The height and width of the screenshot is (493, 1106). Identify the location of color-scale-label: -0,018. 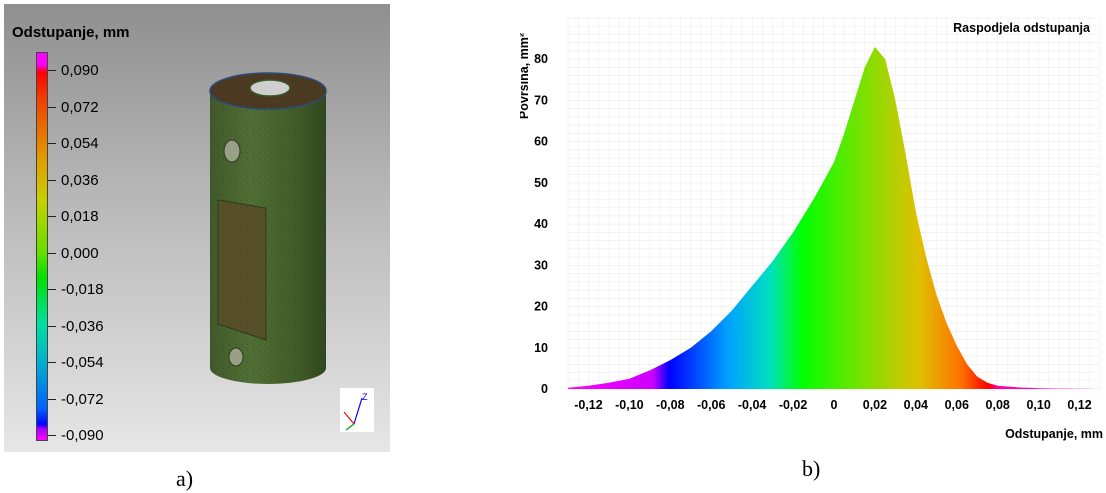
(82, 289).